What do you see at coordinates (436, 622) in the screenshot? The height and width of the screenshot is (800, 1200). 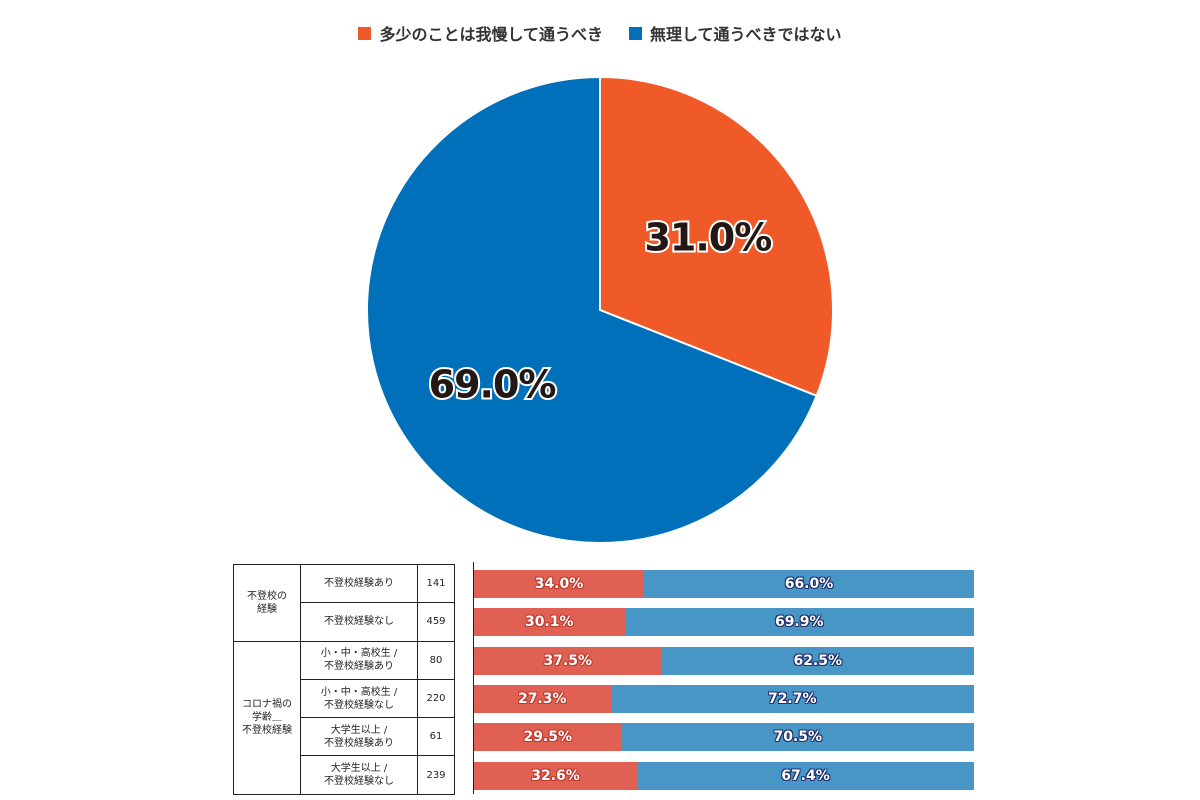 I see `sample-size: 459` at bounding box center [436, 622].